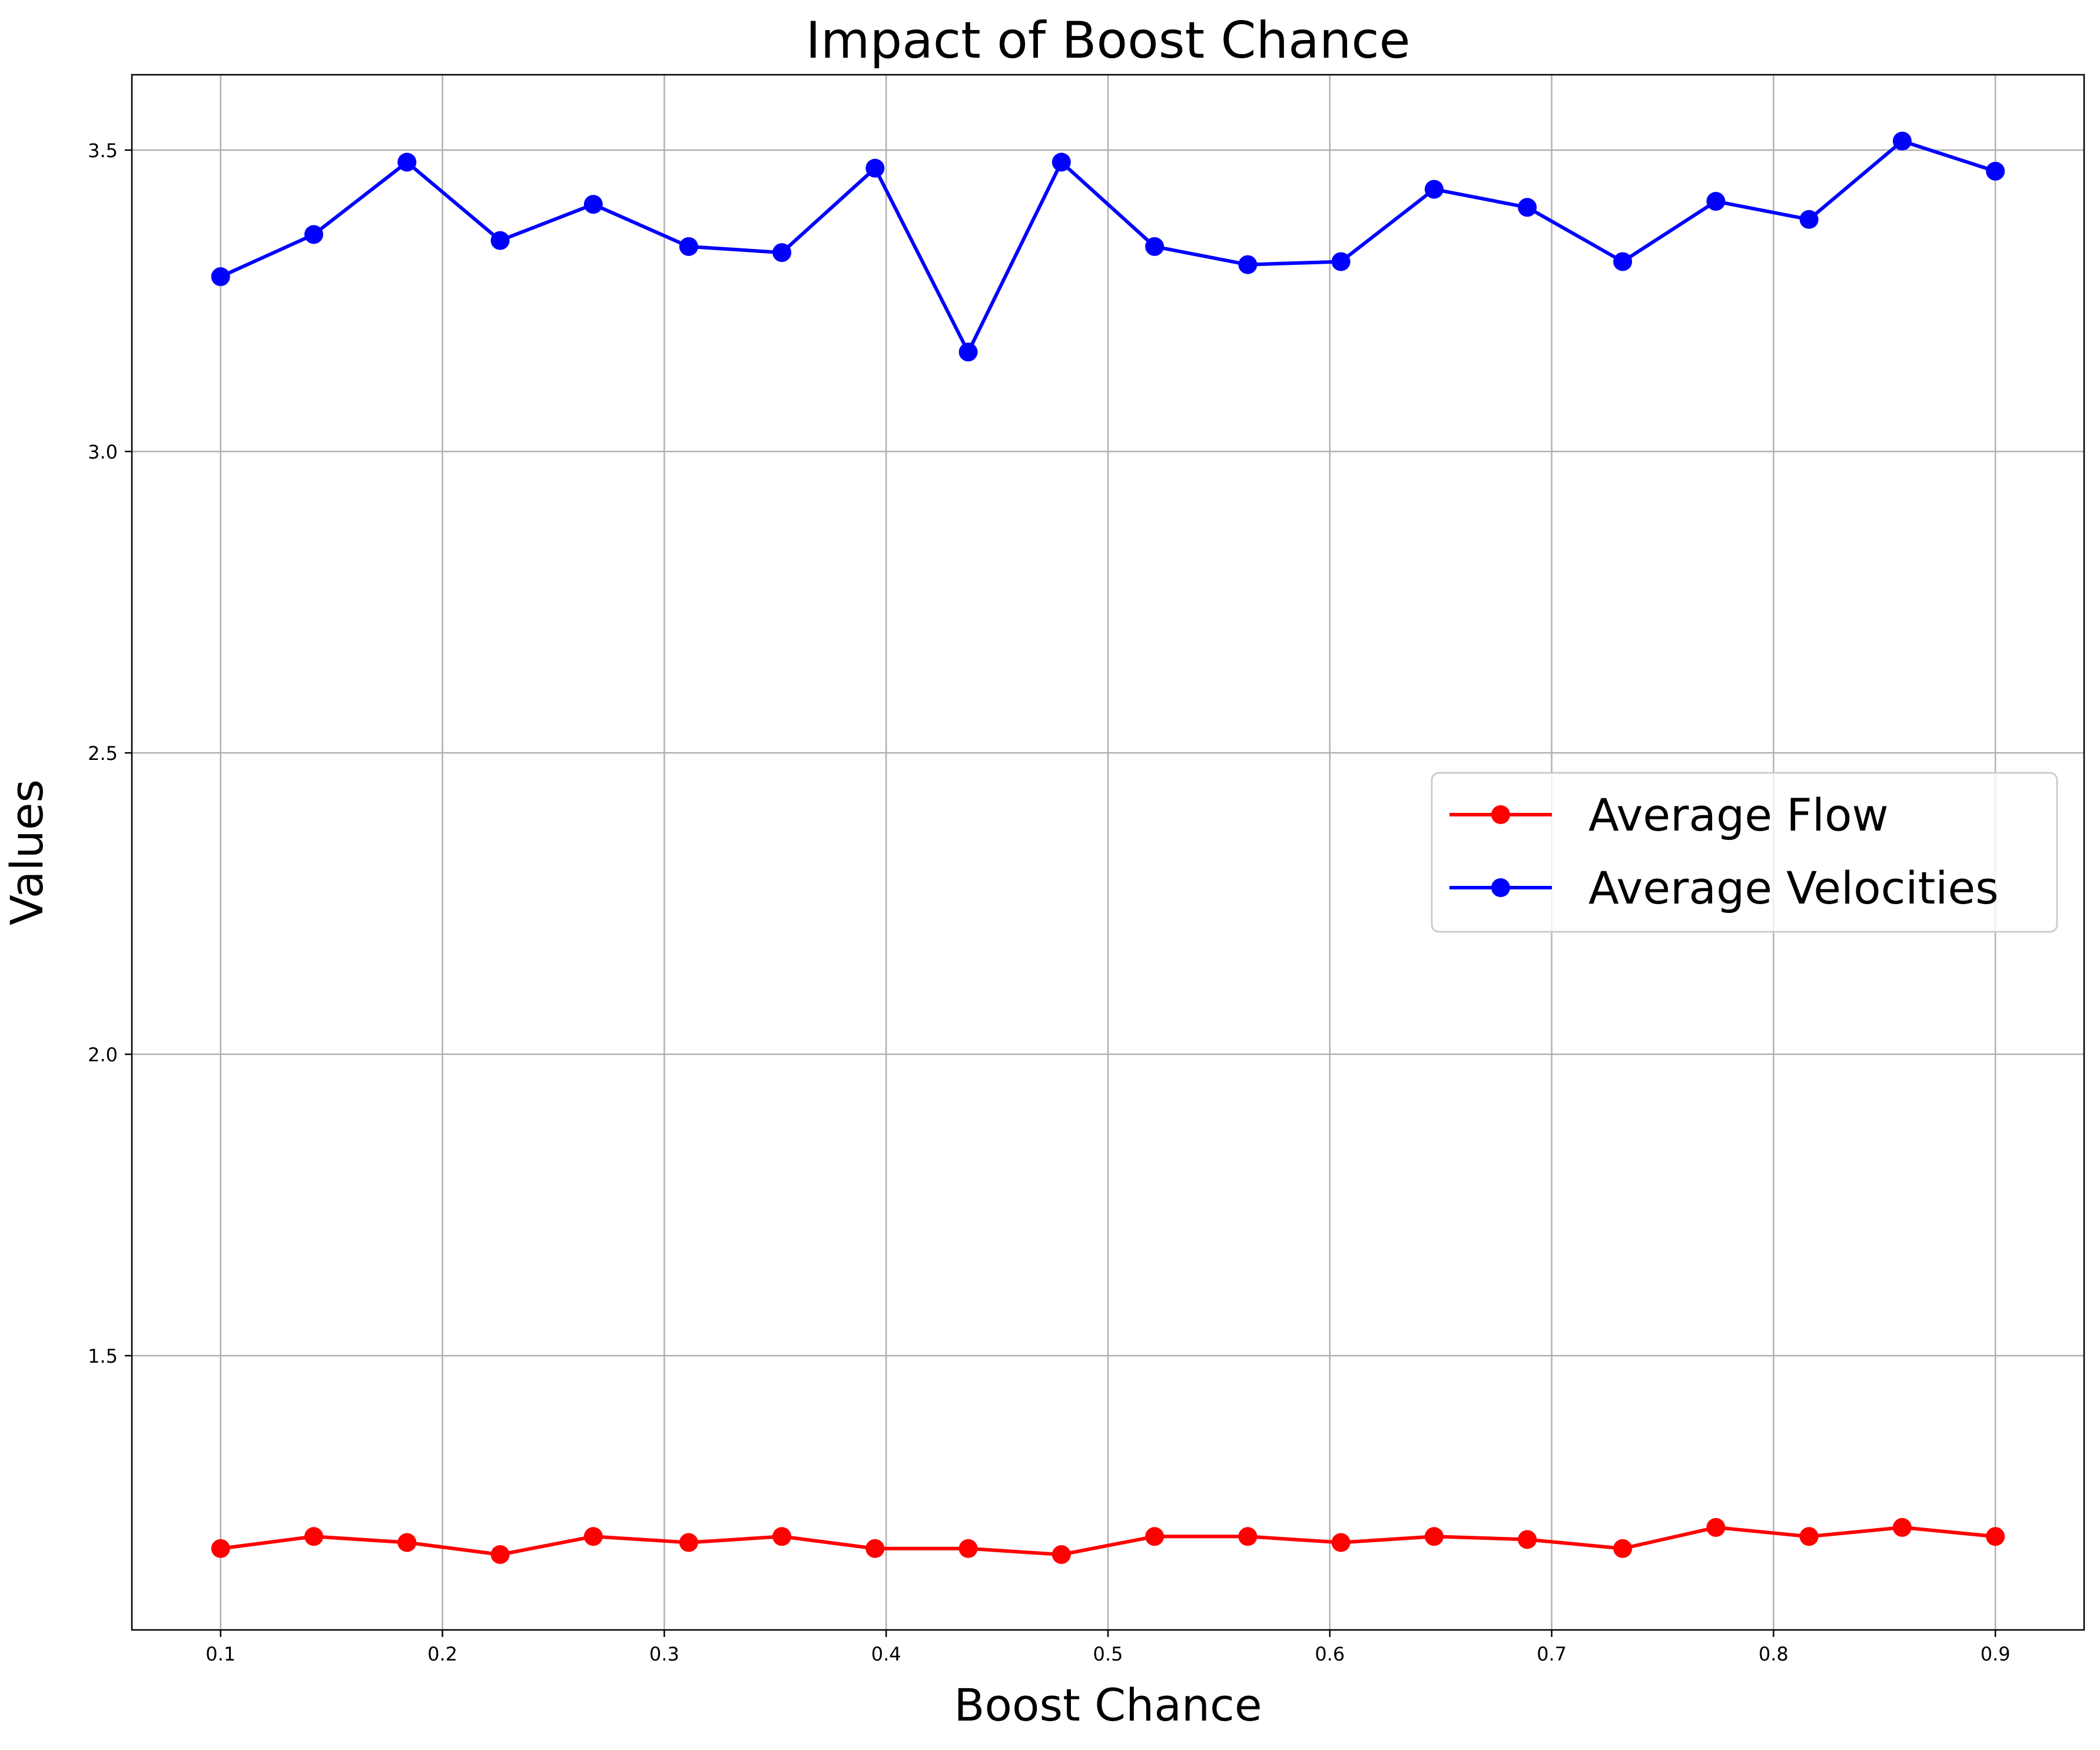 The image size is (2100, 1750). Describe the element at coordinates (1774, 1654) in the screenshot. I see `x-tick-label: 0.8` at that location.